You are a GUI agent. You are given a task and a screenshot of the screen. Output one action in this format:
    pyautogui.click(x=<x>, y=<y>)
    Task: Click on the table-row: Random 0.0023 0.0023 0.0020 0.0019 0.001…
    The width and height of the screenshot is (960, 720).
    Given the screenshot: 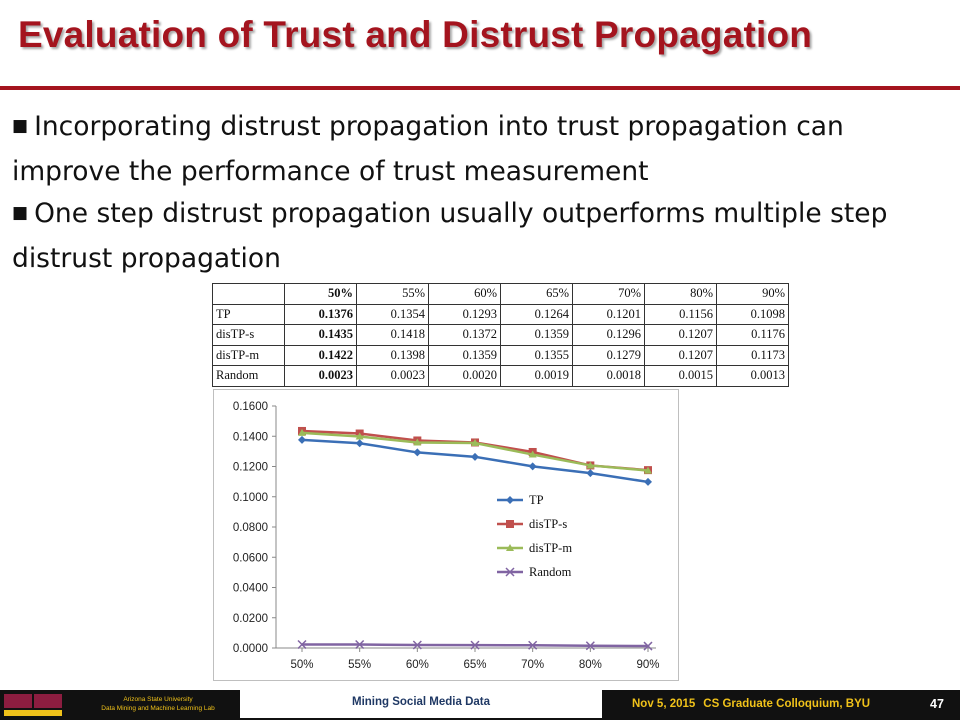 What is the action you would take?
    pyautogui.click(x=500, y=376)
    